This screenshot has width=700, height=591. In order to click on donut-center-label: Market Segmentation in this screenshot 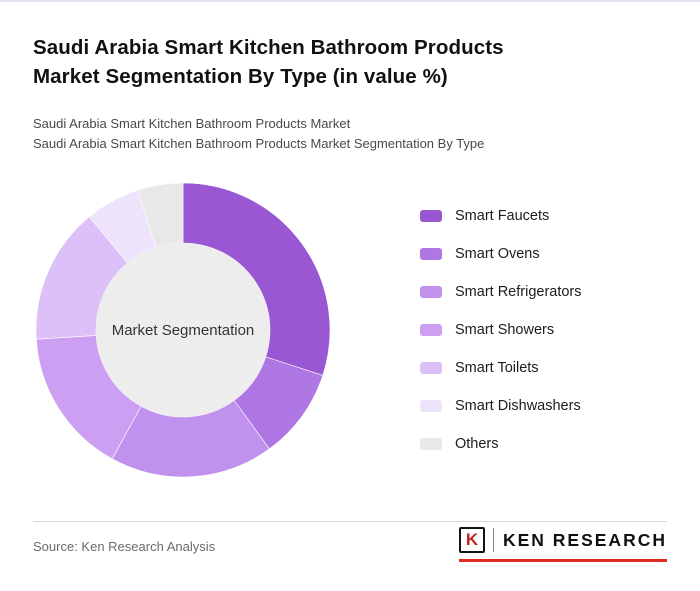, I will do `click(183, 330)`.